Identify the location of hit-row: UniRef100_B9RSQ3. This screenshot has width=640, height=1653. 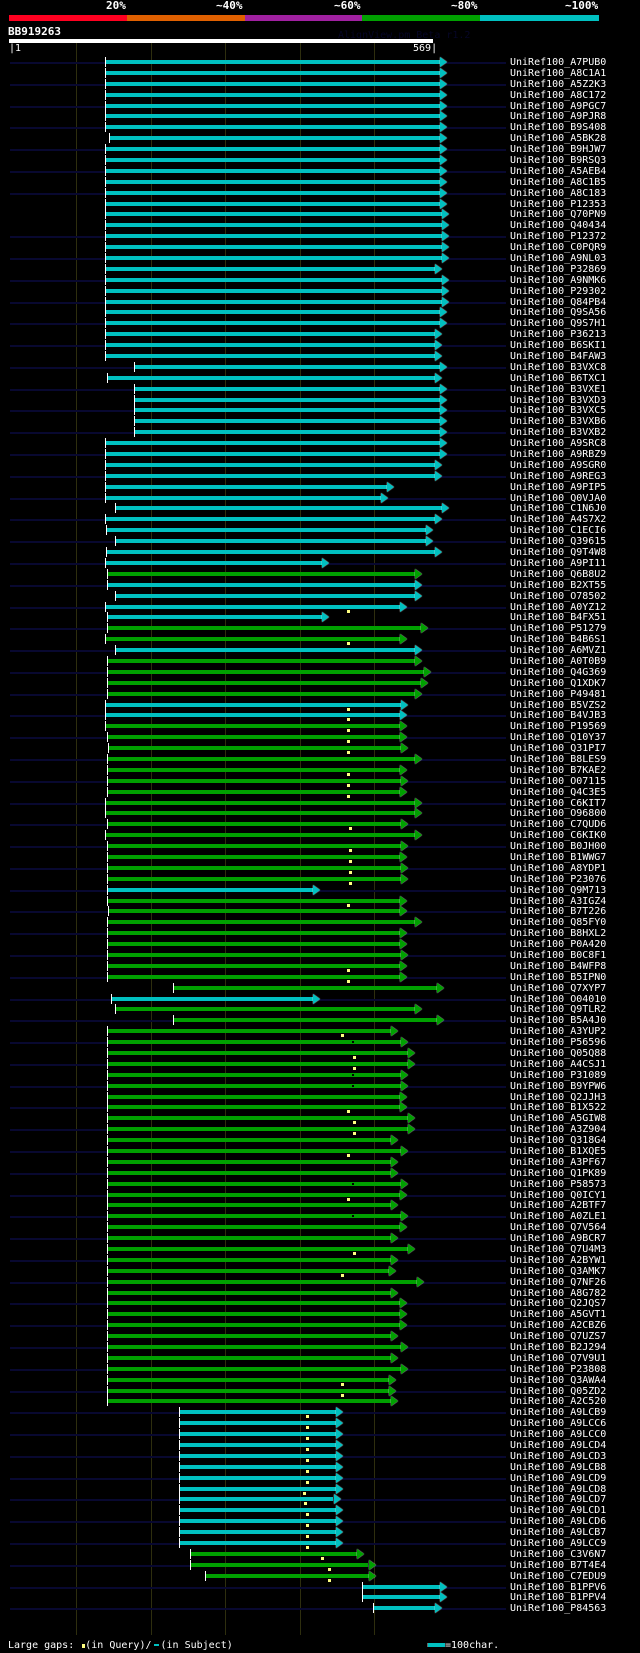
(320, 160).